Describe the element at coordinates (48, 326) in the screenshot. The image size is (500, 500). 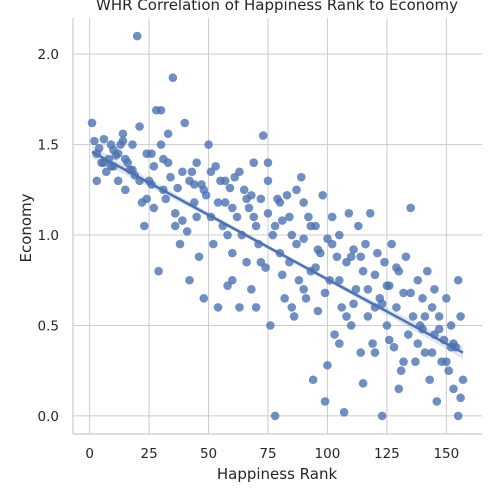
I see `y-tick-label: 0.5` at that location.